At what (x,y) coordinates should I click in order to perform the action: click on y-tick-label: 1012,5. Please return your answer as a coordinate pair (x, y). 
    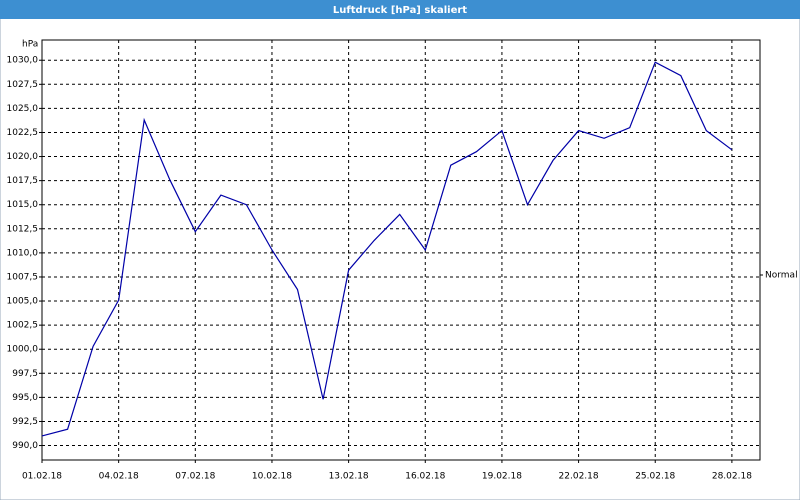
    Looking at the image, I should click on (23, 229).